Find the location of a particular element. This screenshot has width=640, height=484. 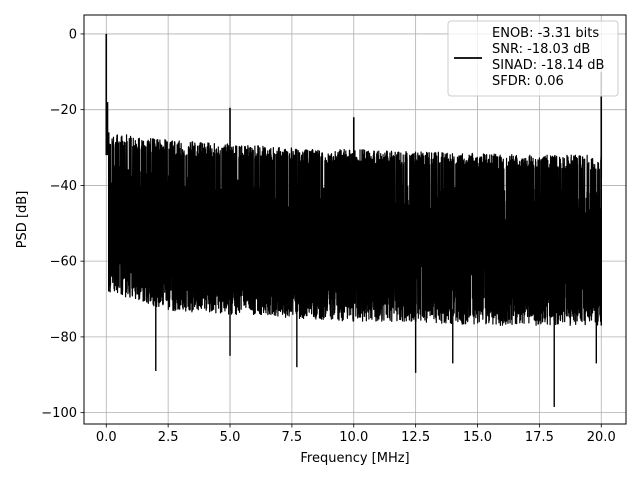

y-tick-label: −20 is located at coordinates (63, 110).